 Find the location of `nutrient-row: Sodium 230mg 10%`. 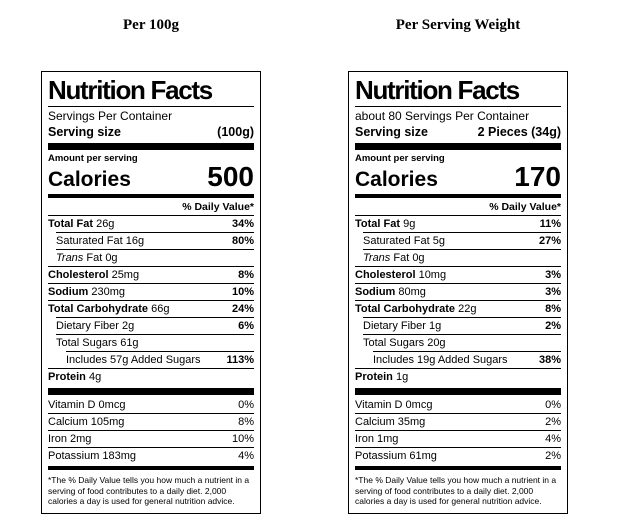

nutrient-row: Sodium 230mg 10% is located at coordinates (151, 291).